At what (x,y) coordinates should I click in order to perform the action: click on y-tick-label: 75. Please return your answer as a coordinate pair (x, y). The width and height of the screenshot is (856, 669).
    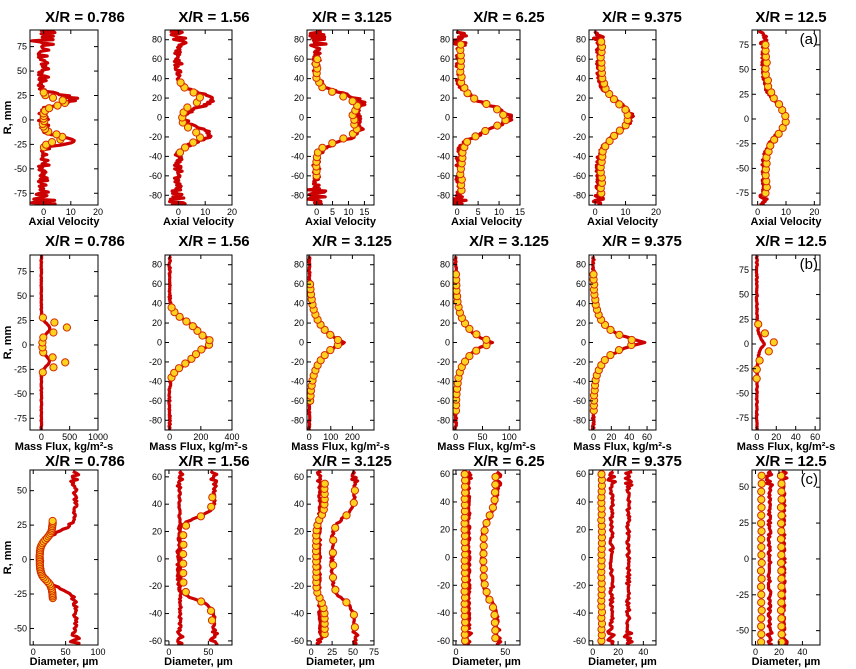
    Looking at the image, I should click on (22, 272).